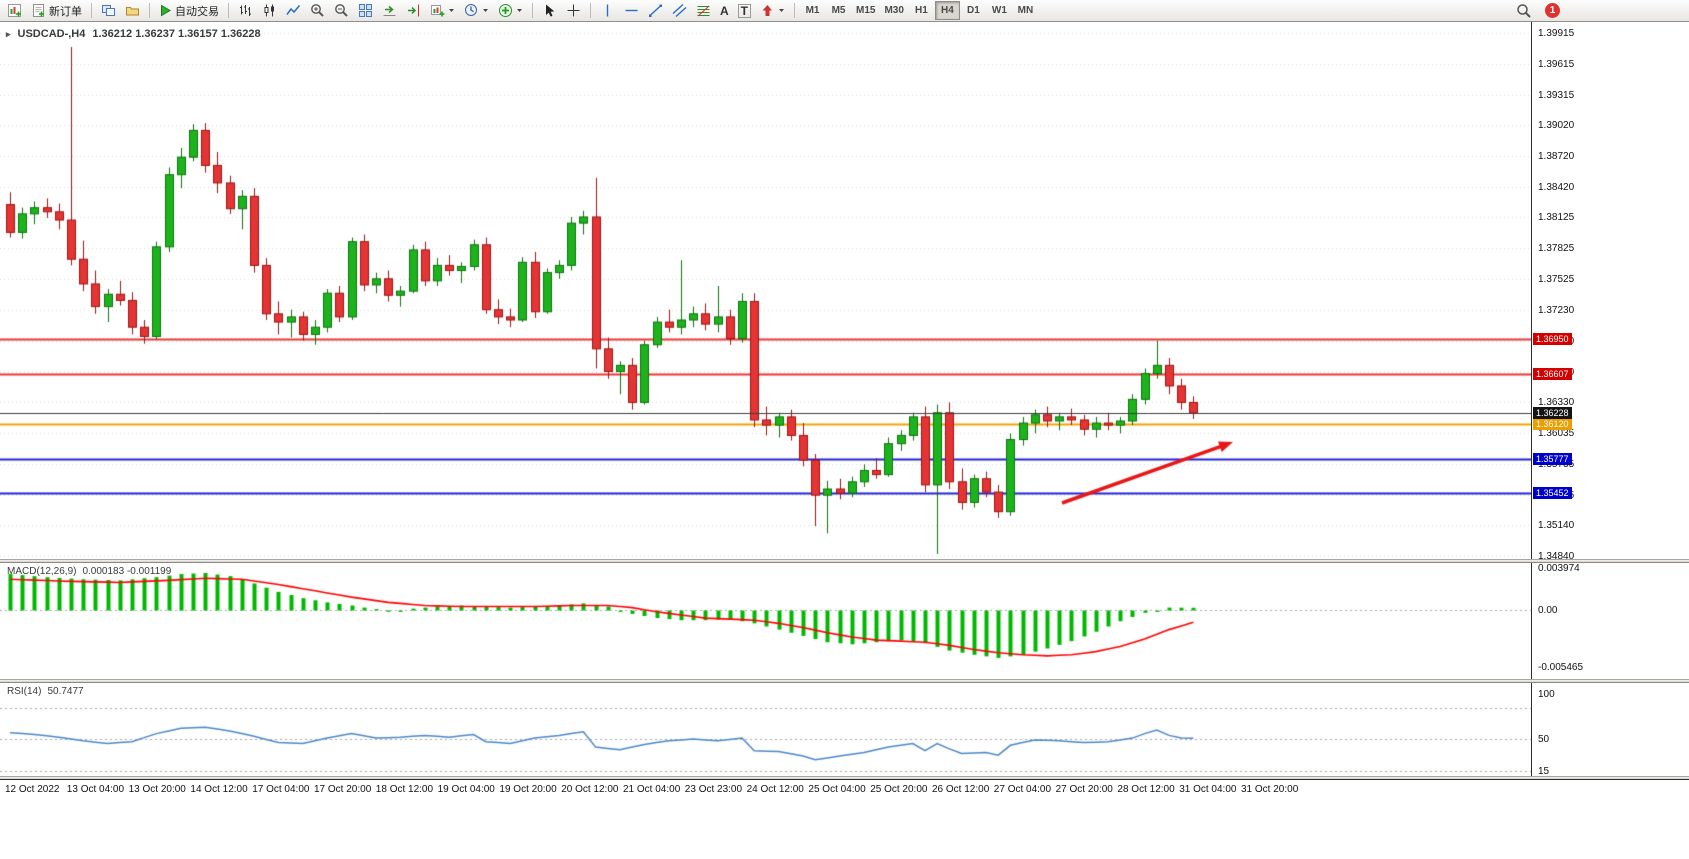  I want to click on timeframe-button-m30: M30, so click(893, 10).